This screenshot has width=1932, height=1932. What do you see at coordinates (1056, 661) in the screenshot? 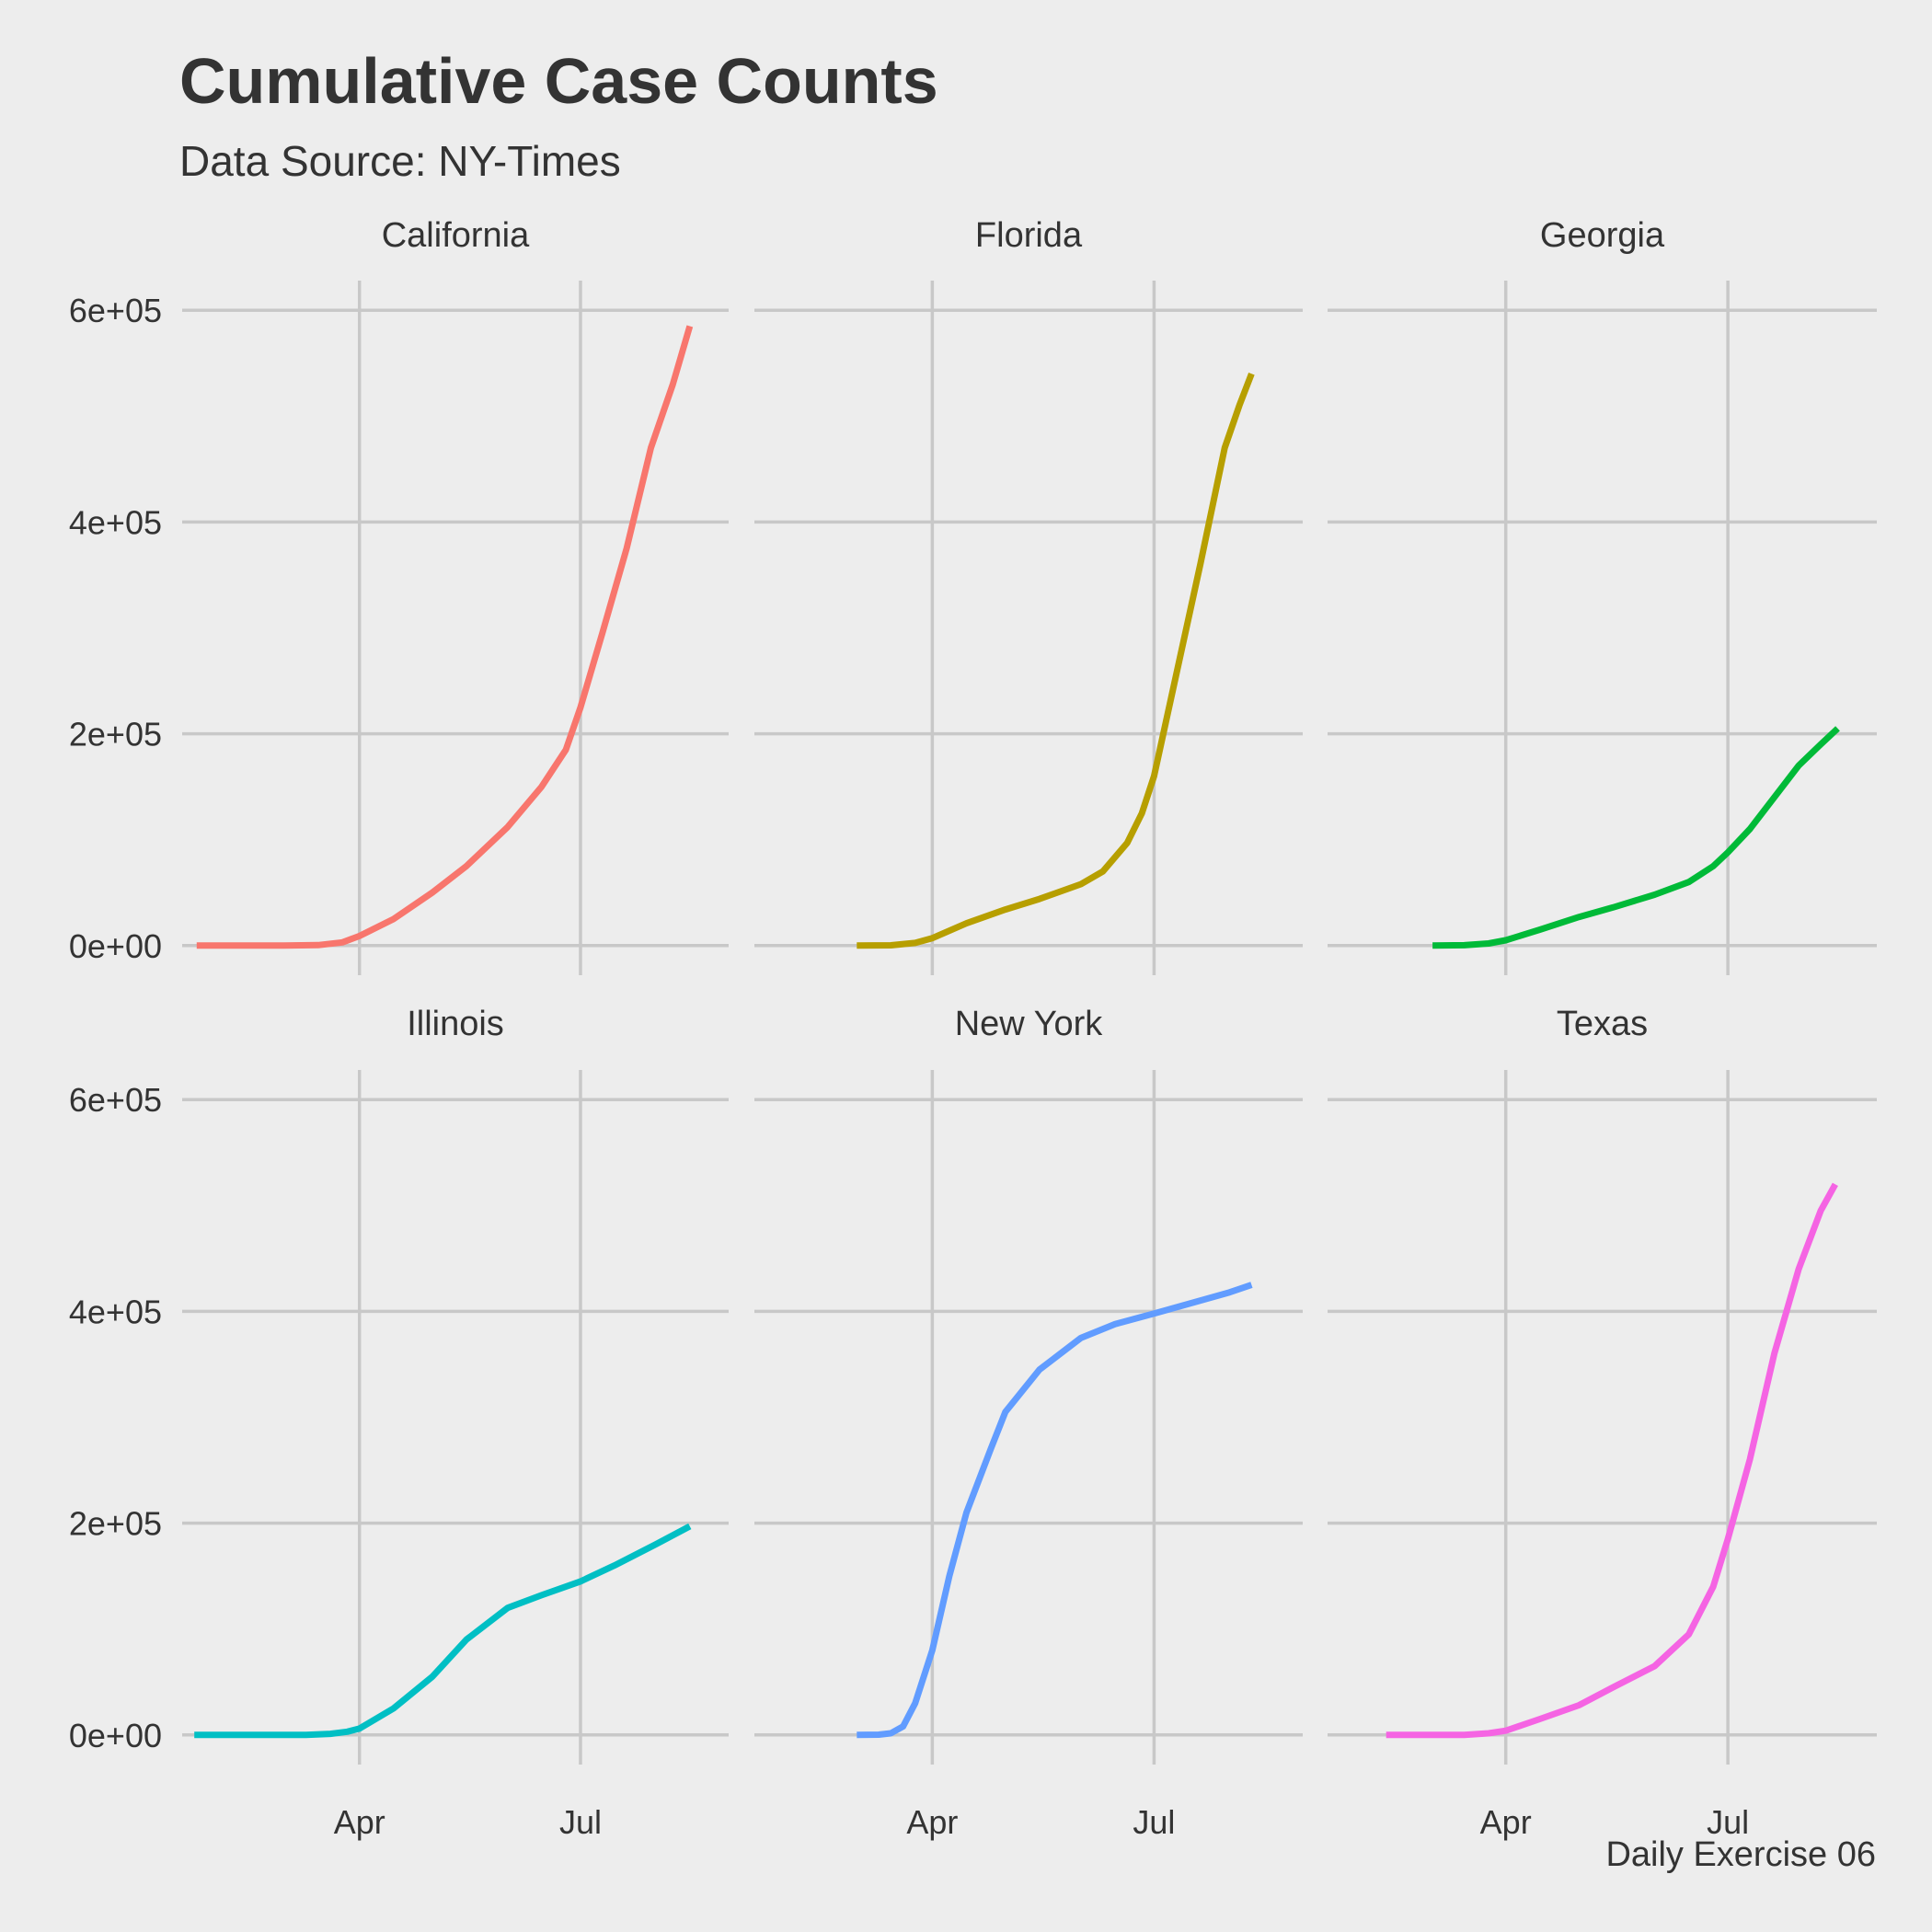
I see `series-line-florida` at bounding box center [1056, 661].